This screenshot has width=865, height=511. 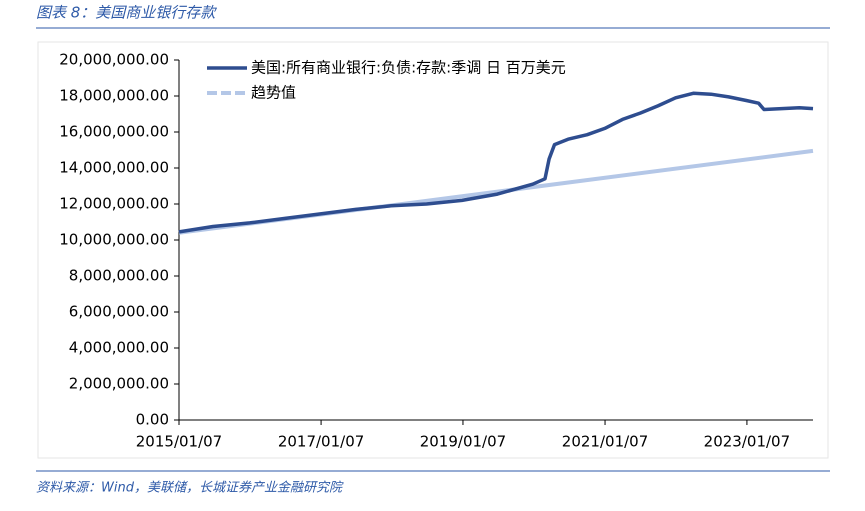 What do you see at coordinates (747, 442) in the screenshot?
I see `x-tick-label: 2023/01/07` at bounding box center [747, 442].